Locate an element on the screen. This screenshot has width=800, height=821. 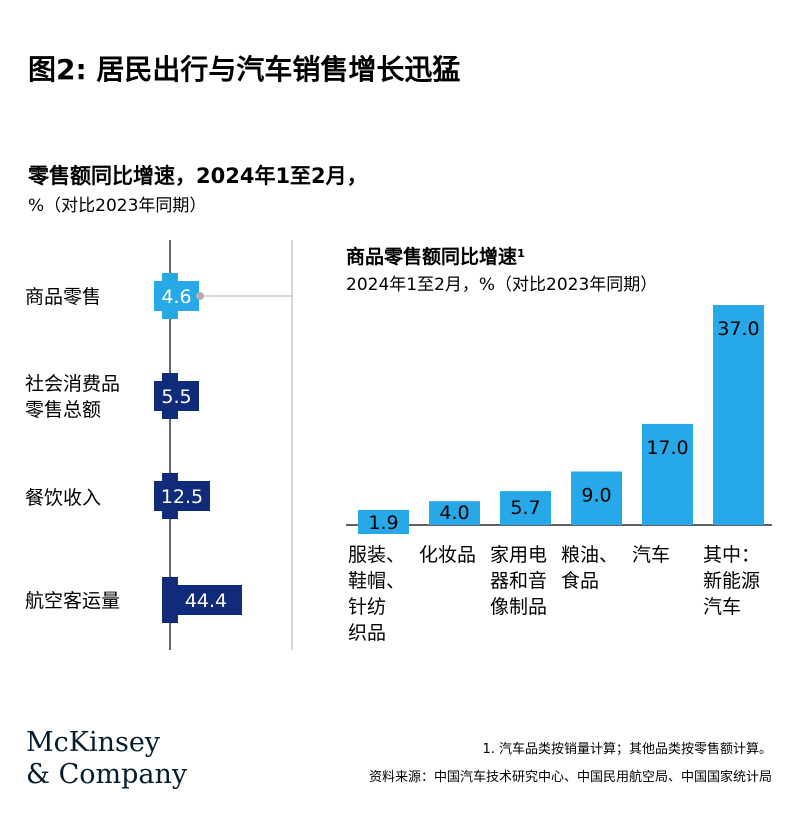
right-category-label-line: 食品 is located at coordinates (580, 581).